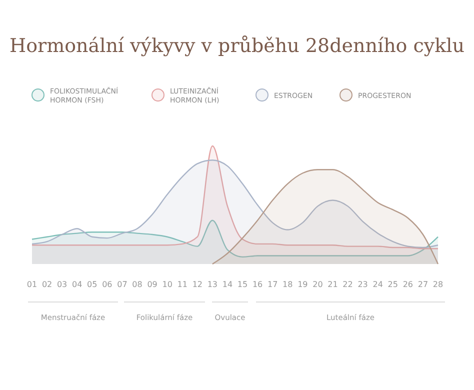  I want to click on x-tick-label: 02, so click(47, 284).